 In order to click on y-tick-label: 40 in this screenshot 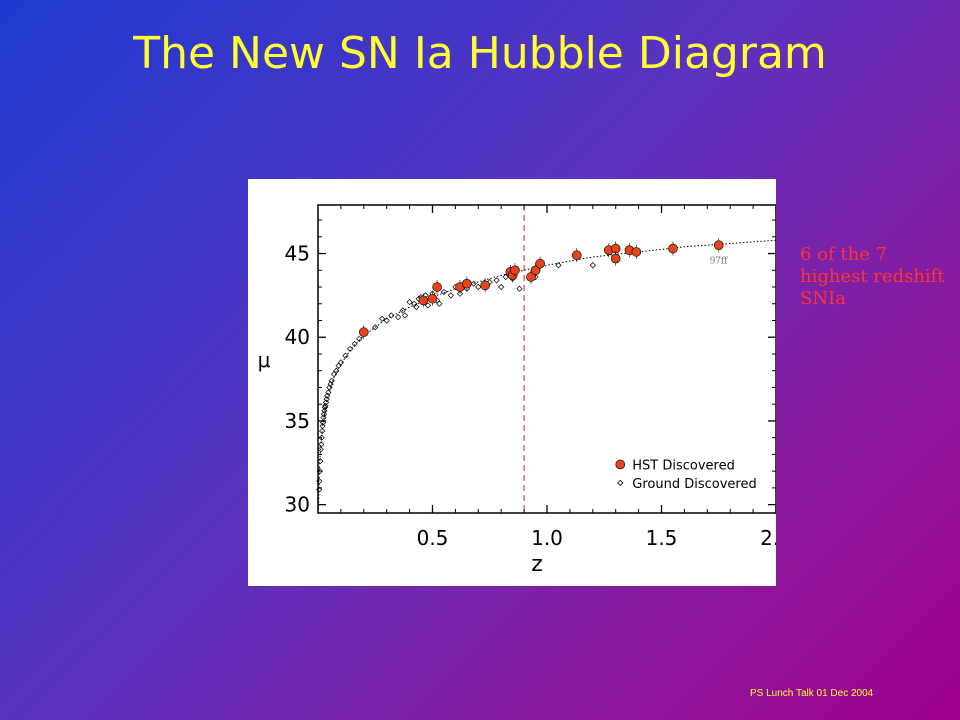, I will do `click(297, 337)`.